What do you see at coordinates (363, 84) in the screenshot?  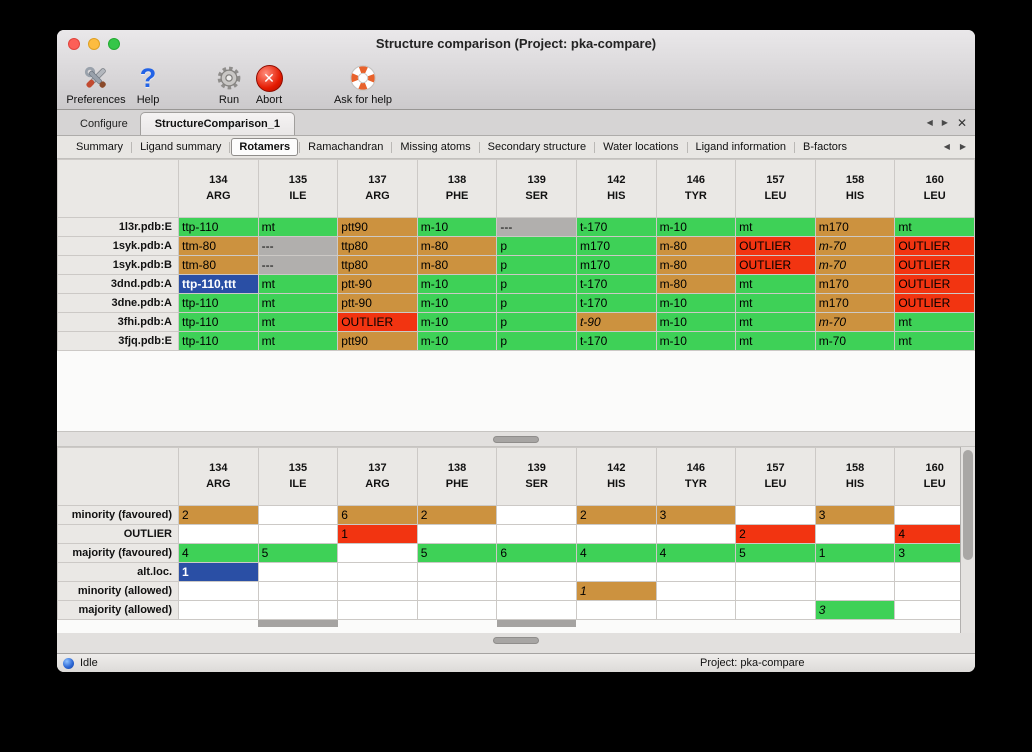 I see `ask-for-help-button: Ask for help` at bounding box center [363, 84].